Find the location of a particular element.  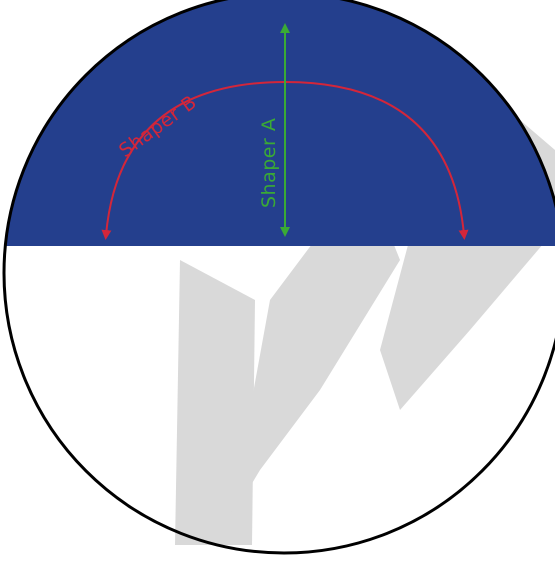

shaper-a-label: Shaper A is located at coordinates (269, 163).